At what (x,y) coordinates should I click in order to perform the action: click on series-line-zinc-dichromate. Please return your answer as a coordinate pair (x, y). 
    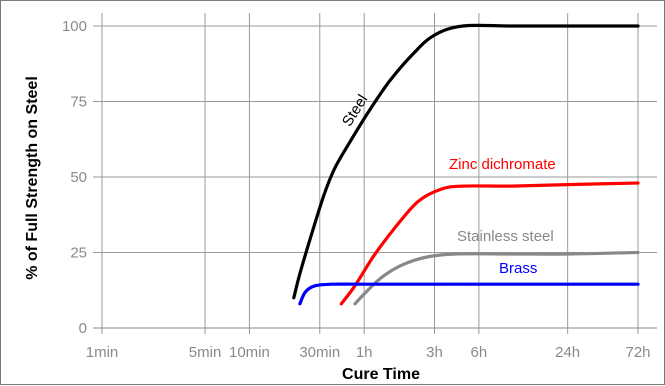
    Looking at the image, I should click on (489, 243).